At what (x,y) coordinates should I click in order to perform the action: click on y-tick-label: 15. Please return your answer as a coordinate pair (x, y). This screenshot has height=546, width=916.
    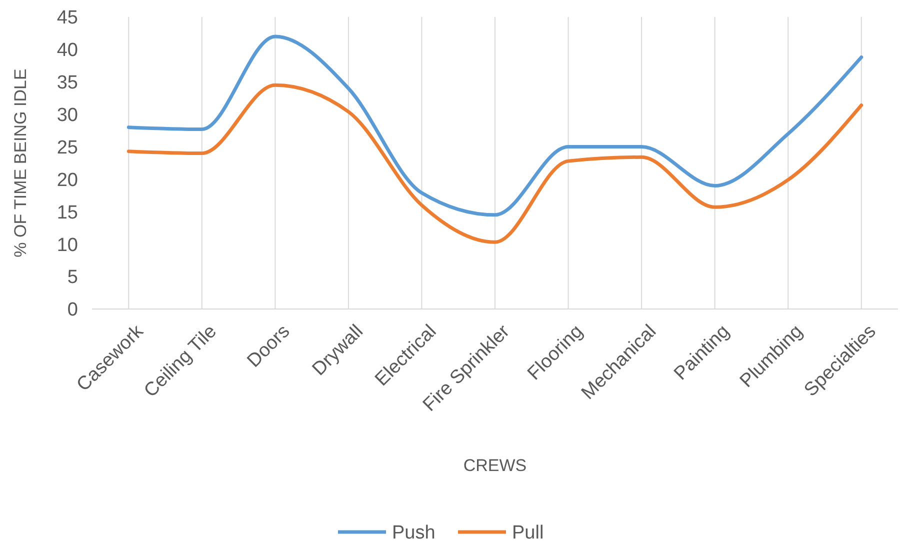
    Looking at the image, I should click on (67, 213).